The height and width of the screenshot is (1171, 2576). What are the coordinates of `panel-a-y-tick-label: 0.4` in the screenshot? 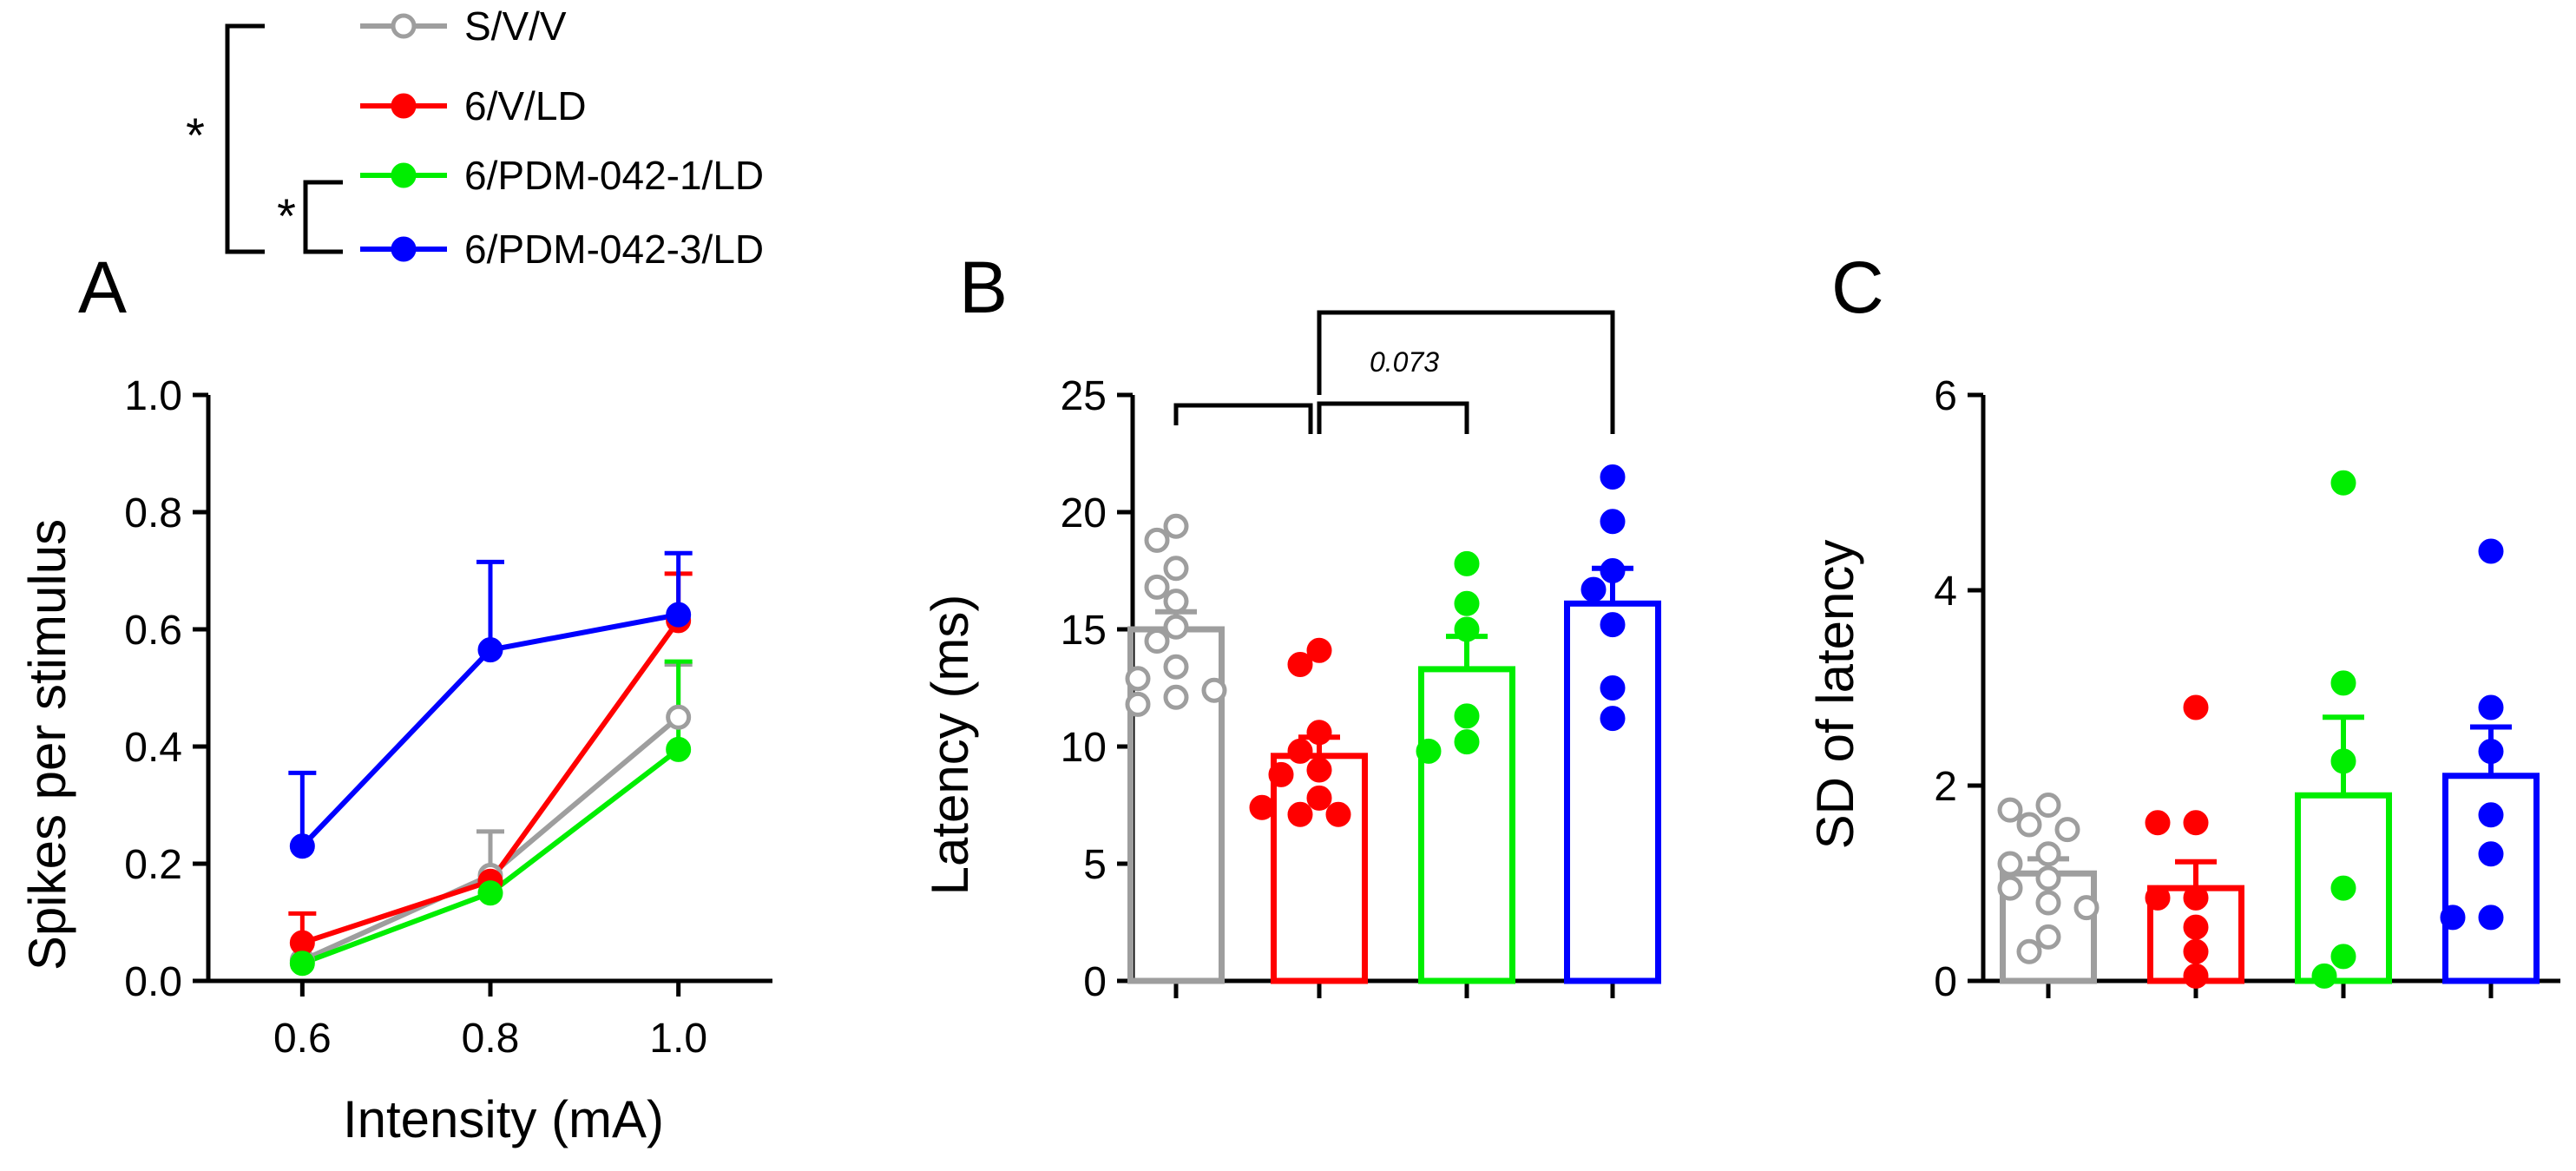 It's located at (153, 748).